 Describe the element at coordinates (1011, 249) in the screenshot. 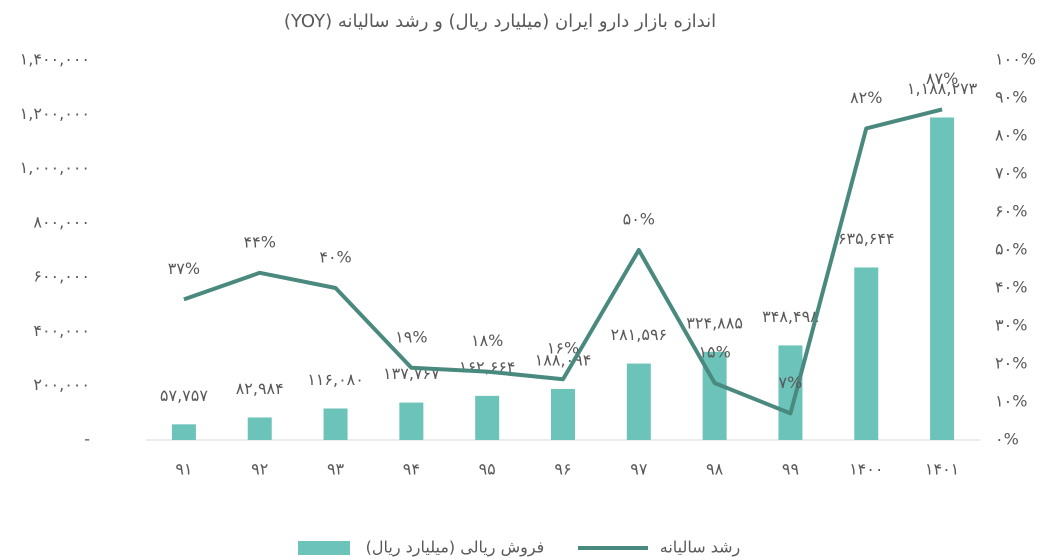

I see `y2-tick-label: ۵۰%` at that location.